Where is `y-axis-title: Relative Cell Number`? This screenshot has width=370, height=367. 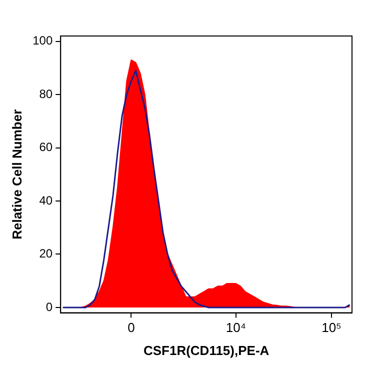
y-axis-title: Relative Cell Number is located at coordinates (16, 174).